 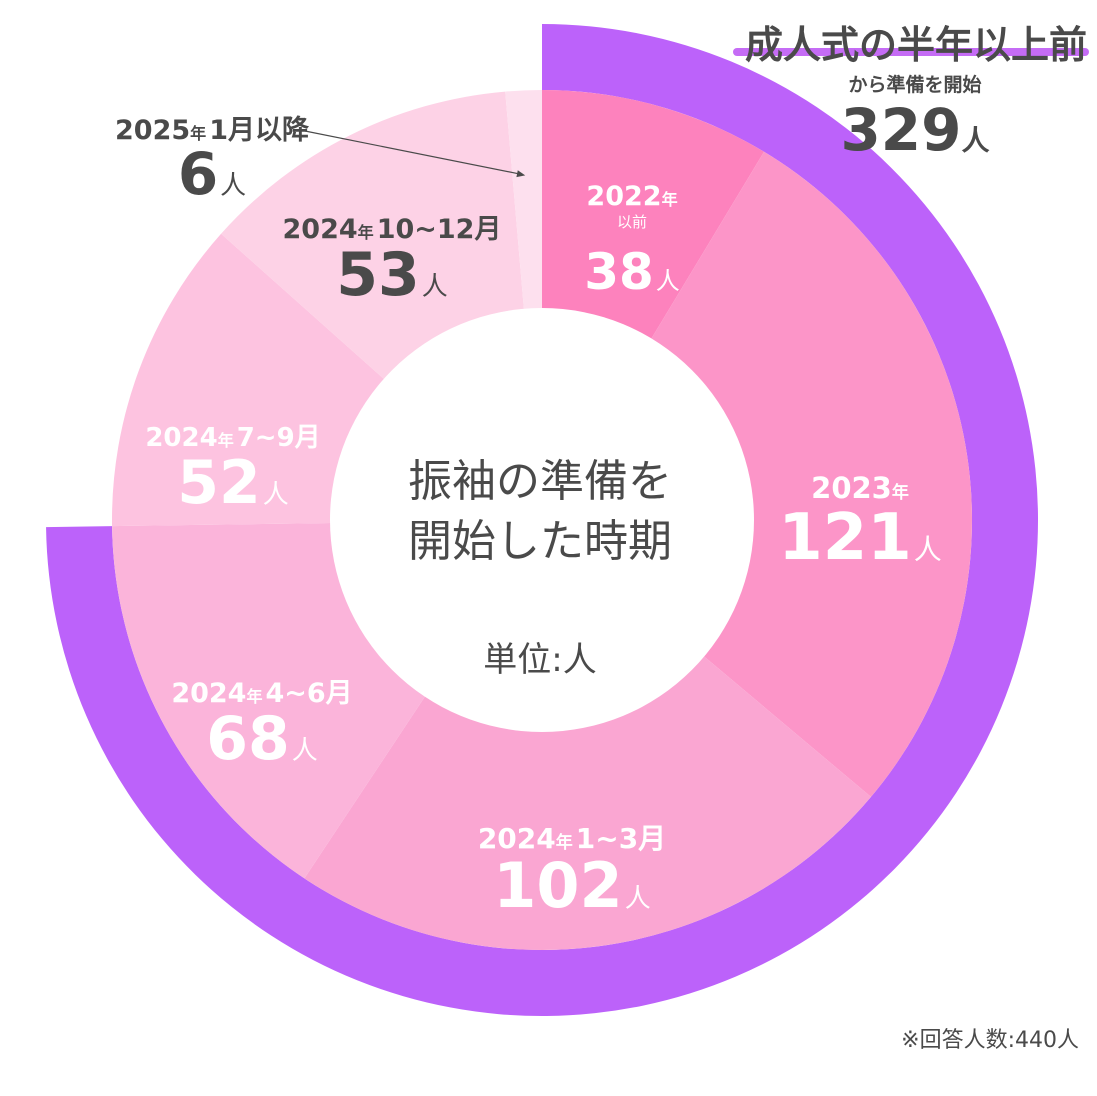 What do you see at coordinates (915, 45) in the screenshot?
I see `highlight-title: 成人式の半年以上前` at bounding box center [915, 45].